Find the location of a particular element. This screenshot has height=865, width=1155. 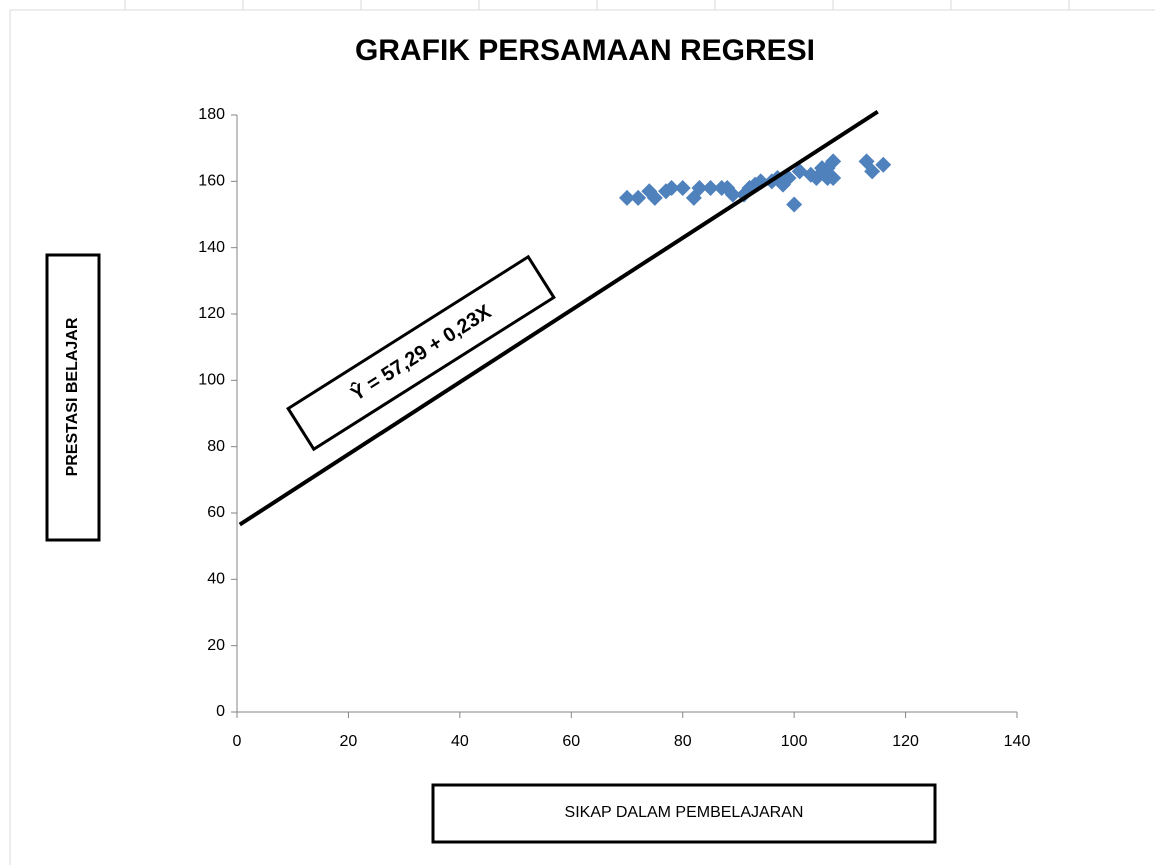

x-axis-label: SIKAP DALAM PEMBELAJARAN is located at coordinates (684, 812).